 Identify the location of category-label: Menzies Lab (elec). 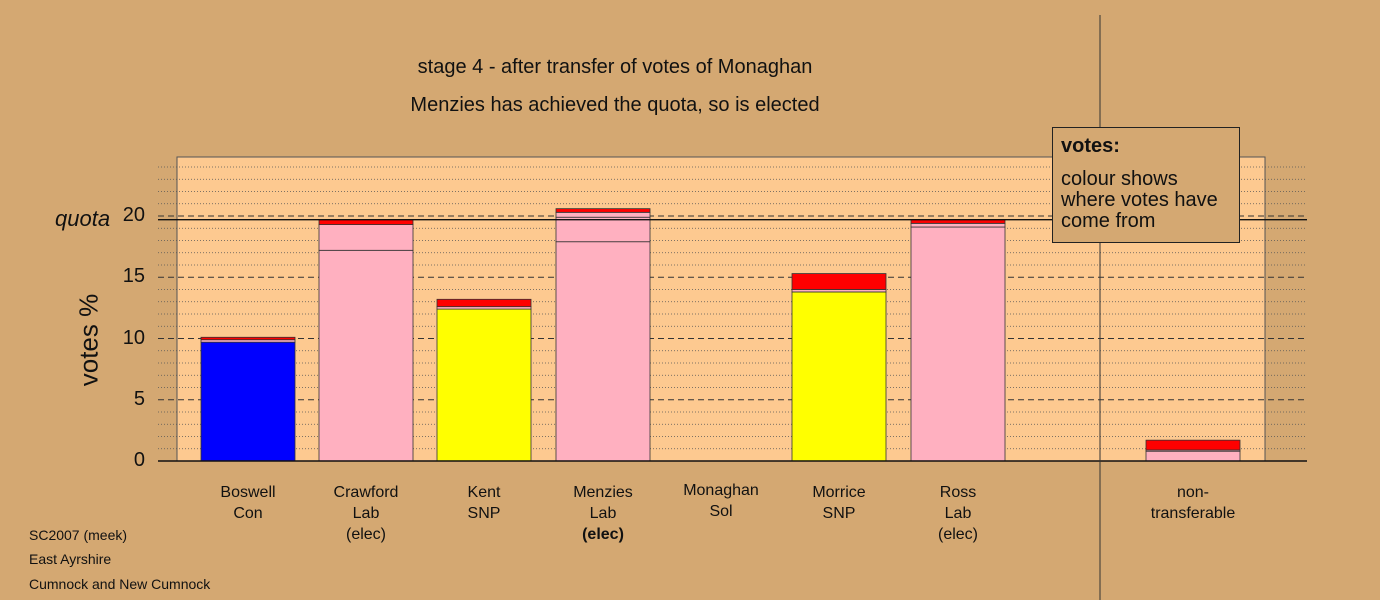
(603, 513).